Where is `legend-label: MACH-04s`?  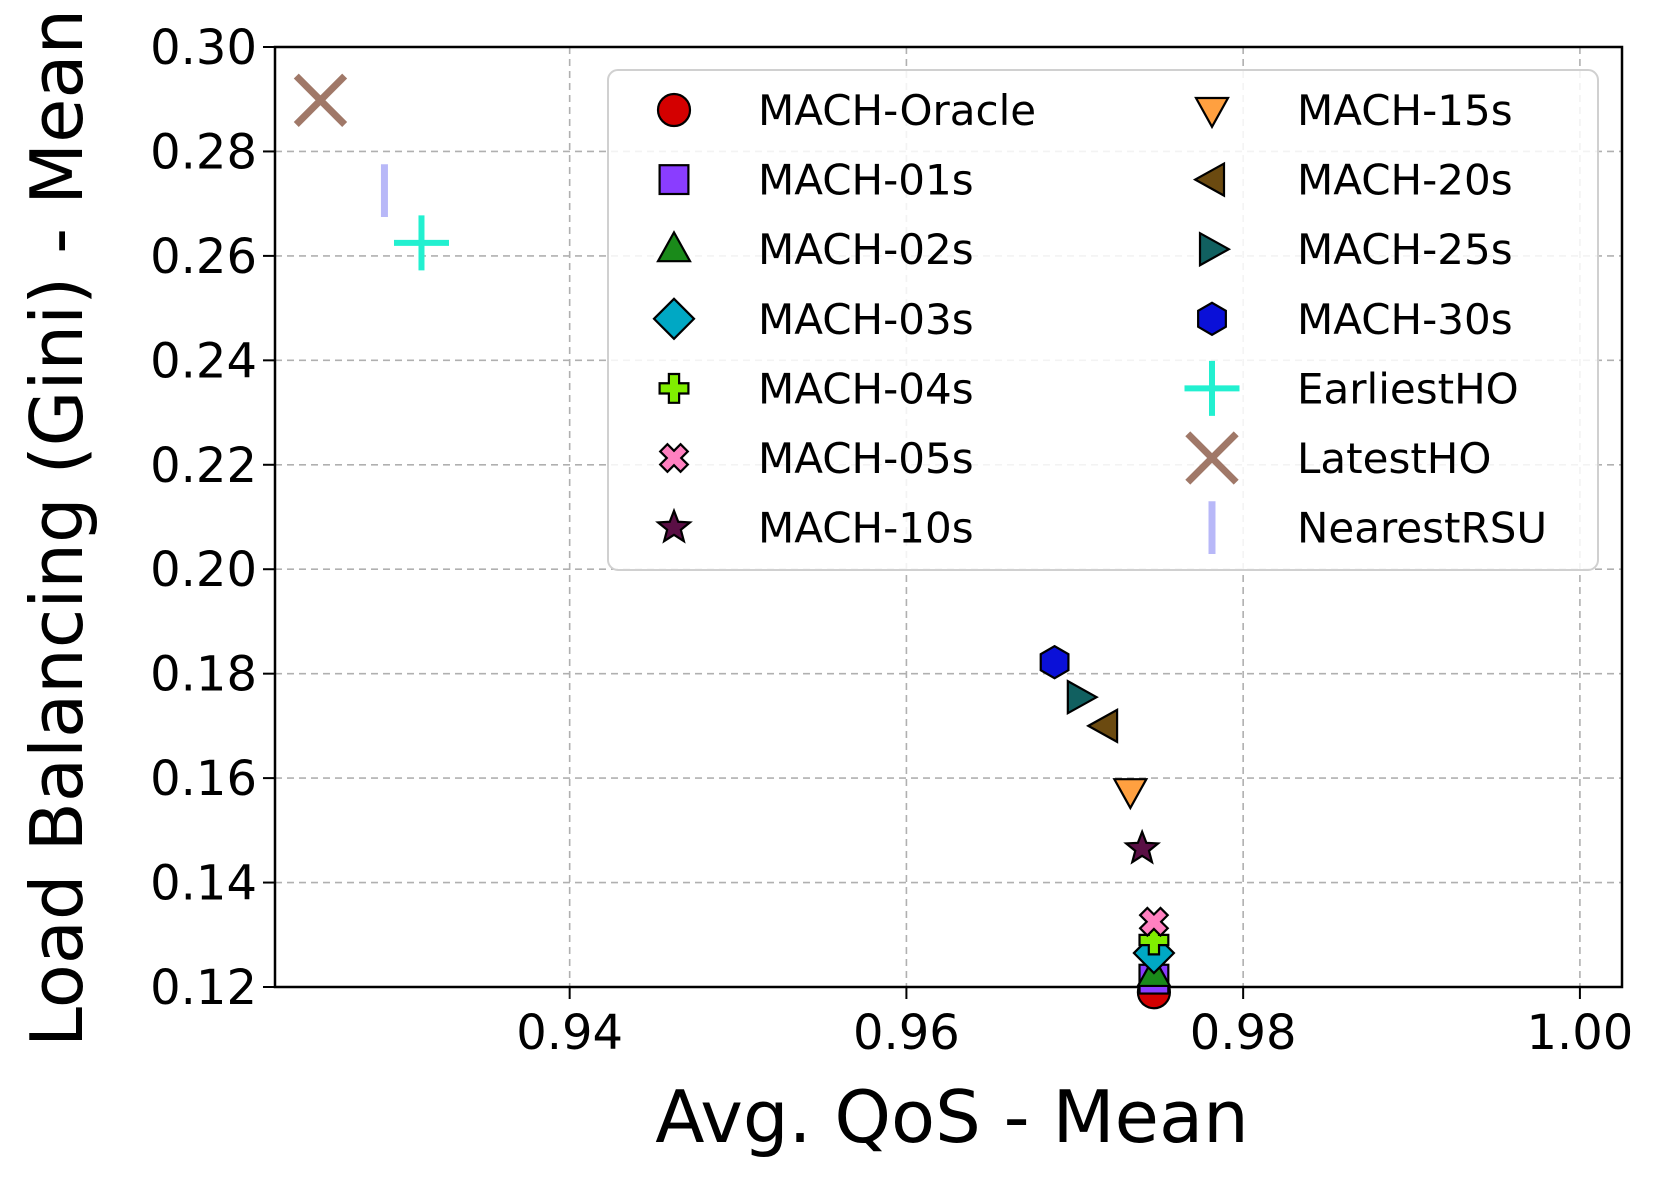 legend-label: MACH-04s is located at coordinates (866, 388).